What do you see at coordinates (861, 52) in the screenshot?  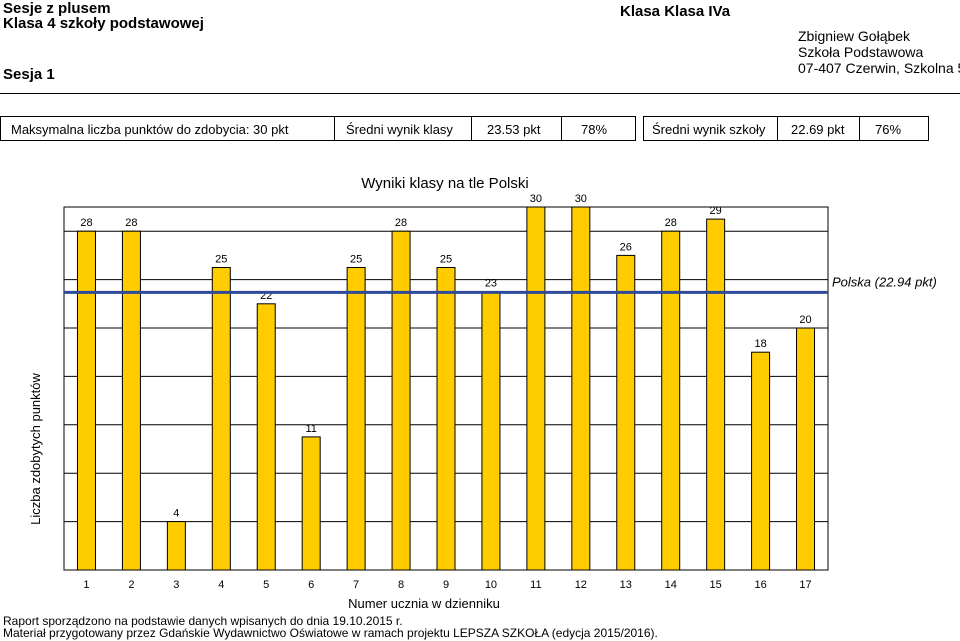 I see `school-name: Szkoła Podstawowa` at bounding box center [861, 52].